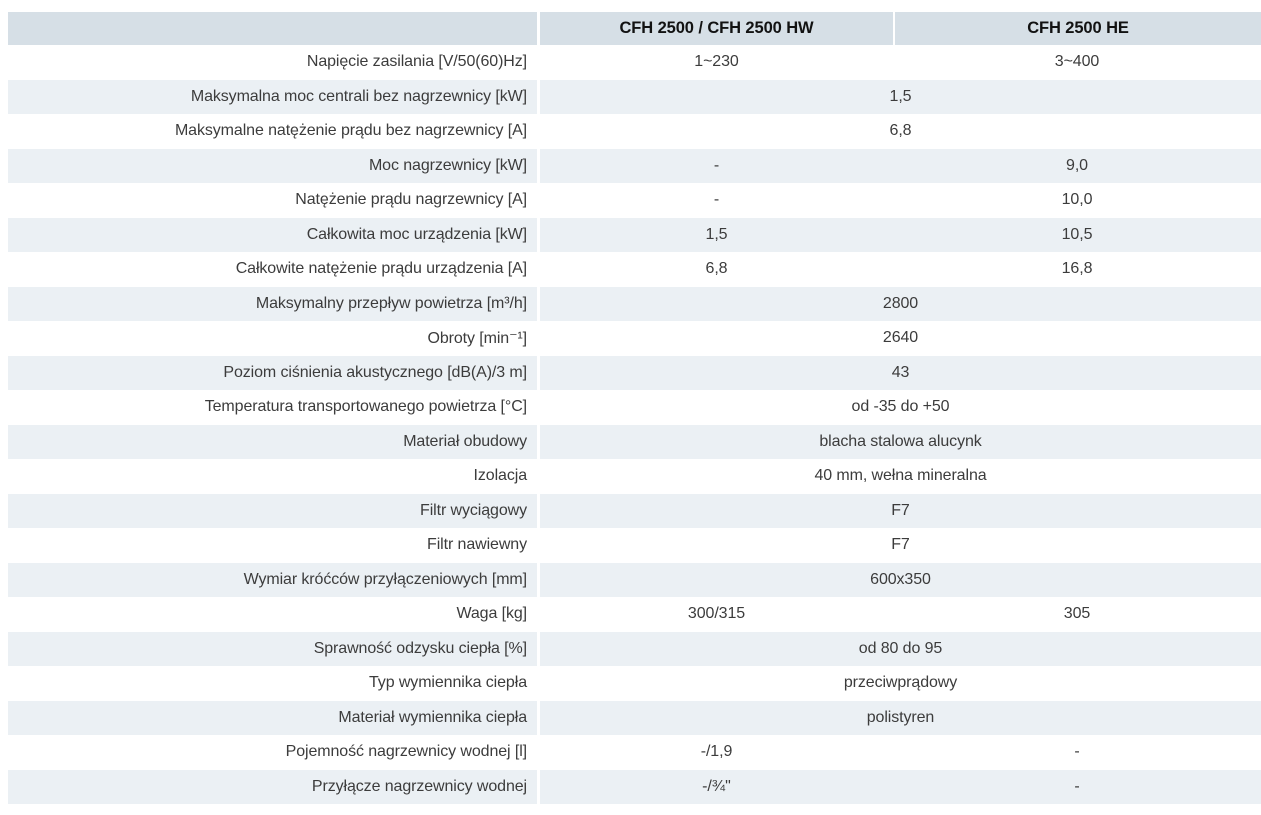 The height and width of the screenshot is (815, 1261). I want to click on row-label: Przyłącze nagrzewnicy wodnej, so click(272, 786).